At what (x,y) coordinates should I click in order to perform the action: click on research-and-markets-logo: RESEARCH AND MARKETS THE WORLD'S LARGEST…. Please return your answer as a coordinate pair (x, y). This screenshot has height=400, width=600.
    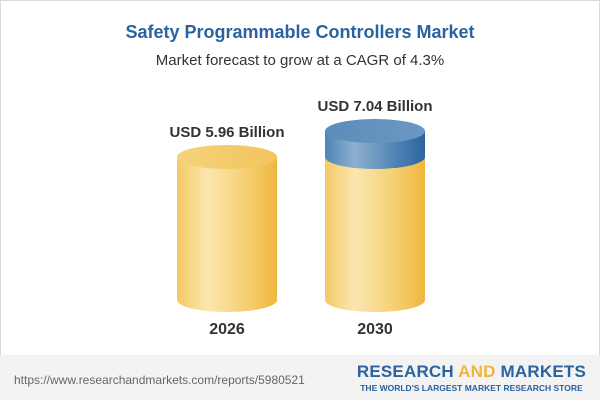
    Looking at the image, I should click on (471, 377).